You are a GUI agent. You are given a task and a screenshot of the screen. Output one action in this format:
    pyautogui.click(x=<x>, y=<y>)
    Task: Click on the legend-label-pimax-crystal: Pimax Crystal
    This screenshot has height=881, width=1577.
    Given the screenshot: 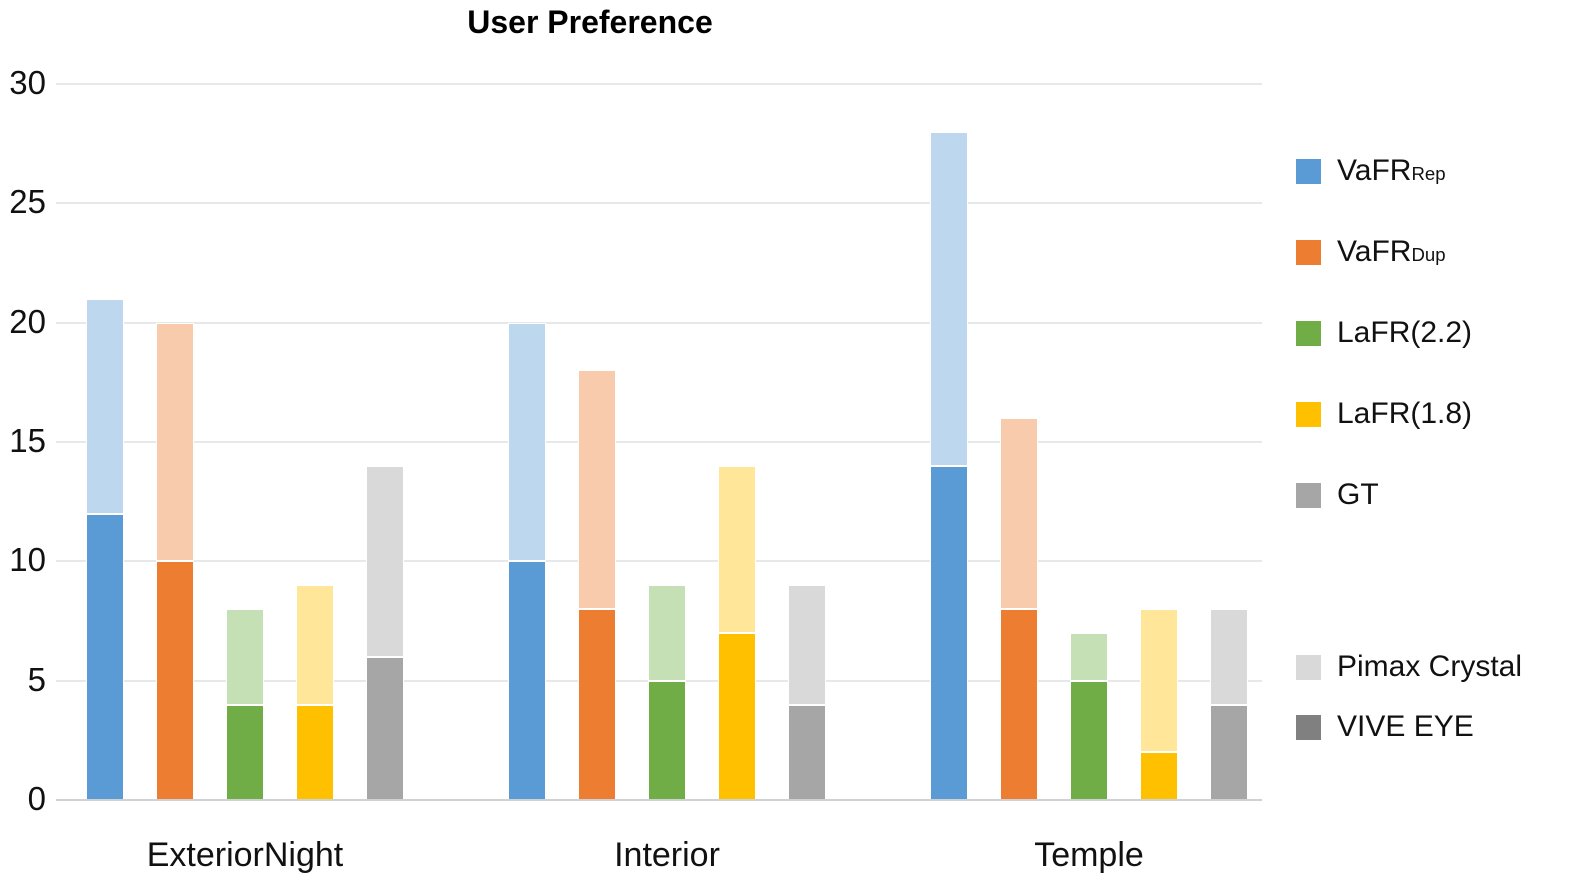 What is the action you would take?
    pyautogui.click(x=1430, y=666)
    